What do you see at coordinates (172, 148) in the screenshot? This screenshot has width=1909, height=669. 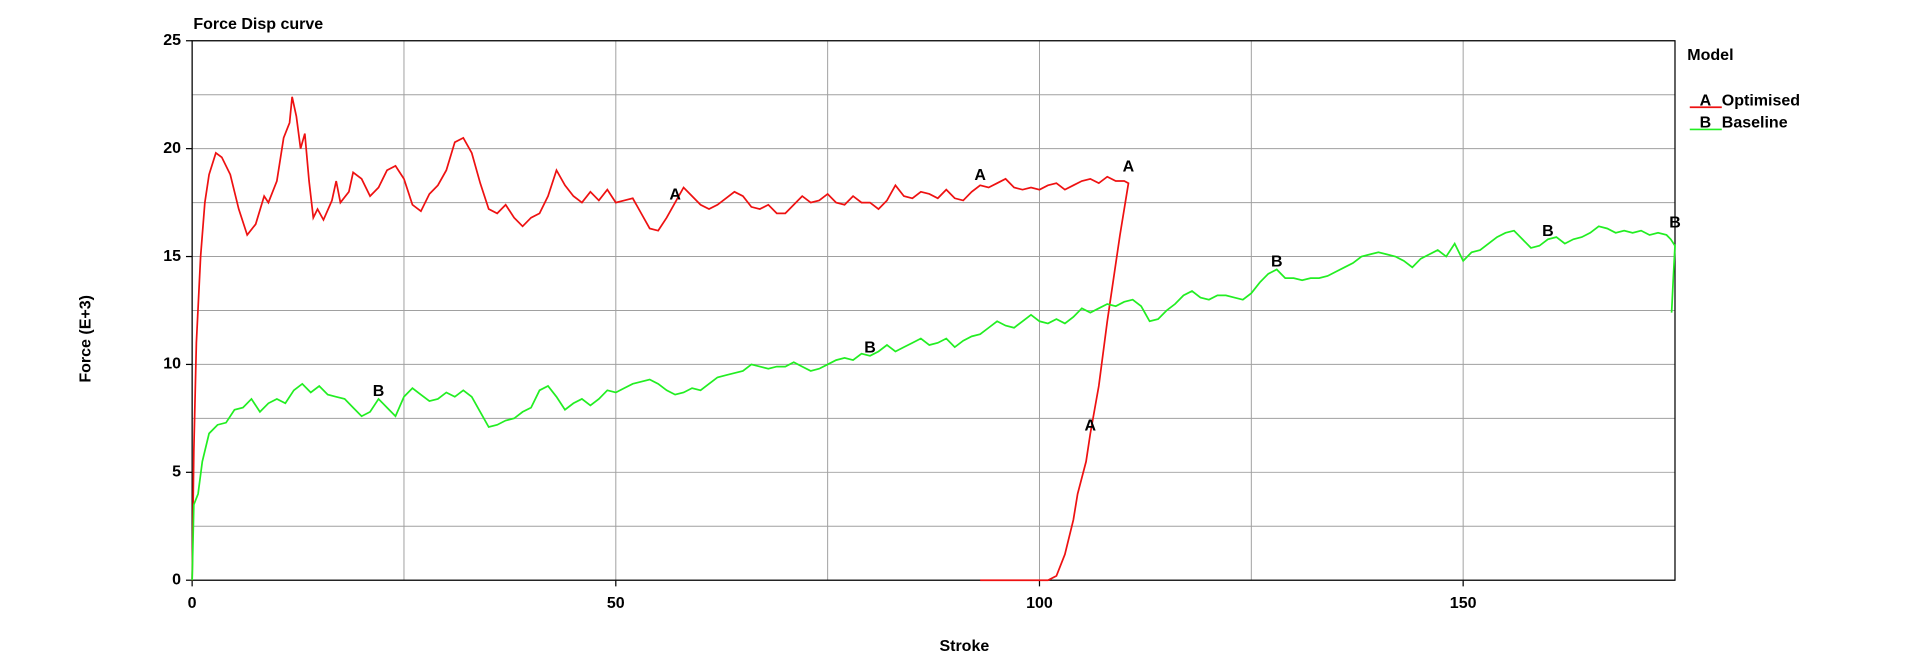 I see `y-tick-label: 20` at bounding box center [172, 148].